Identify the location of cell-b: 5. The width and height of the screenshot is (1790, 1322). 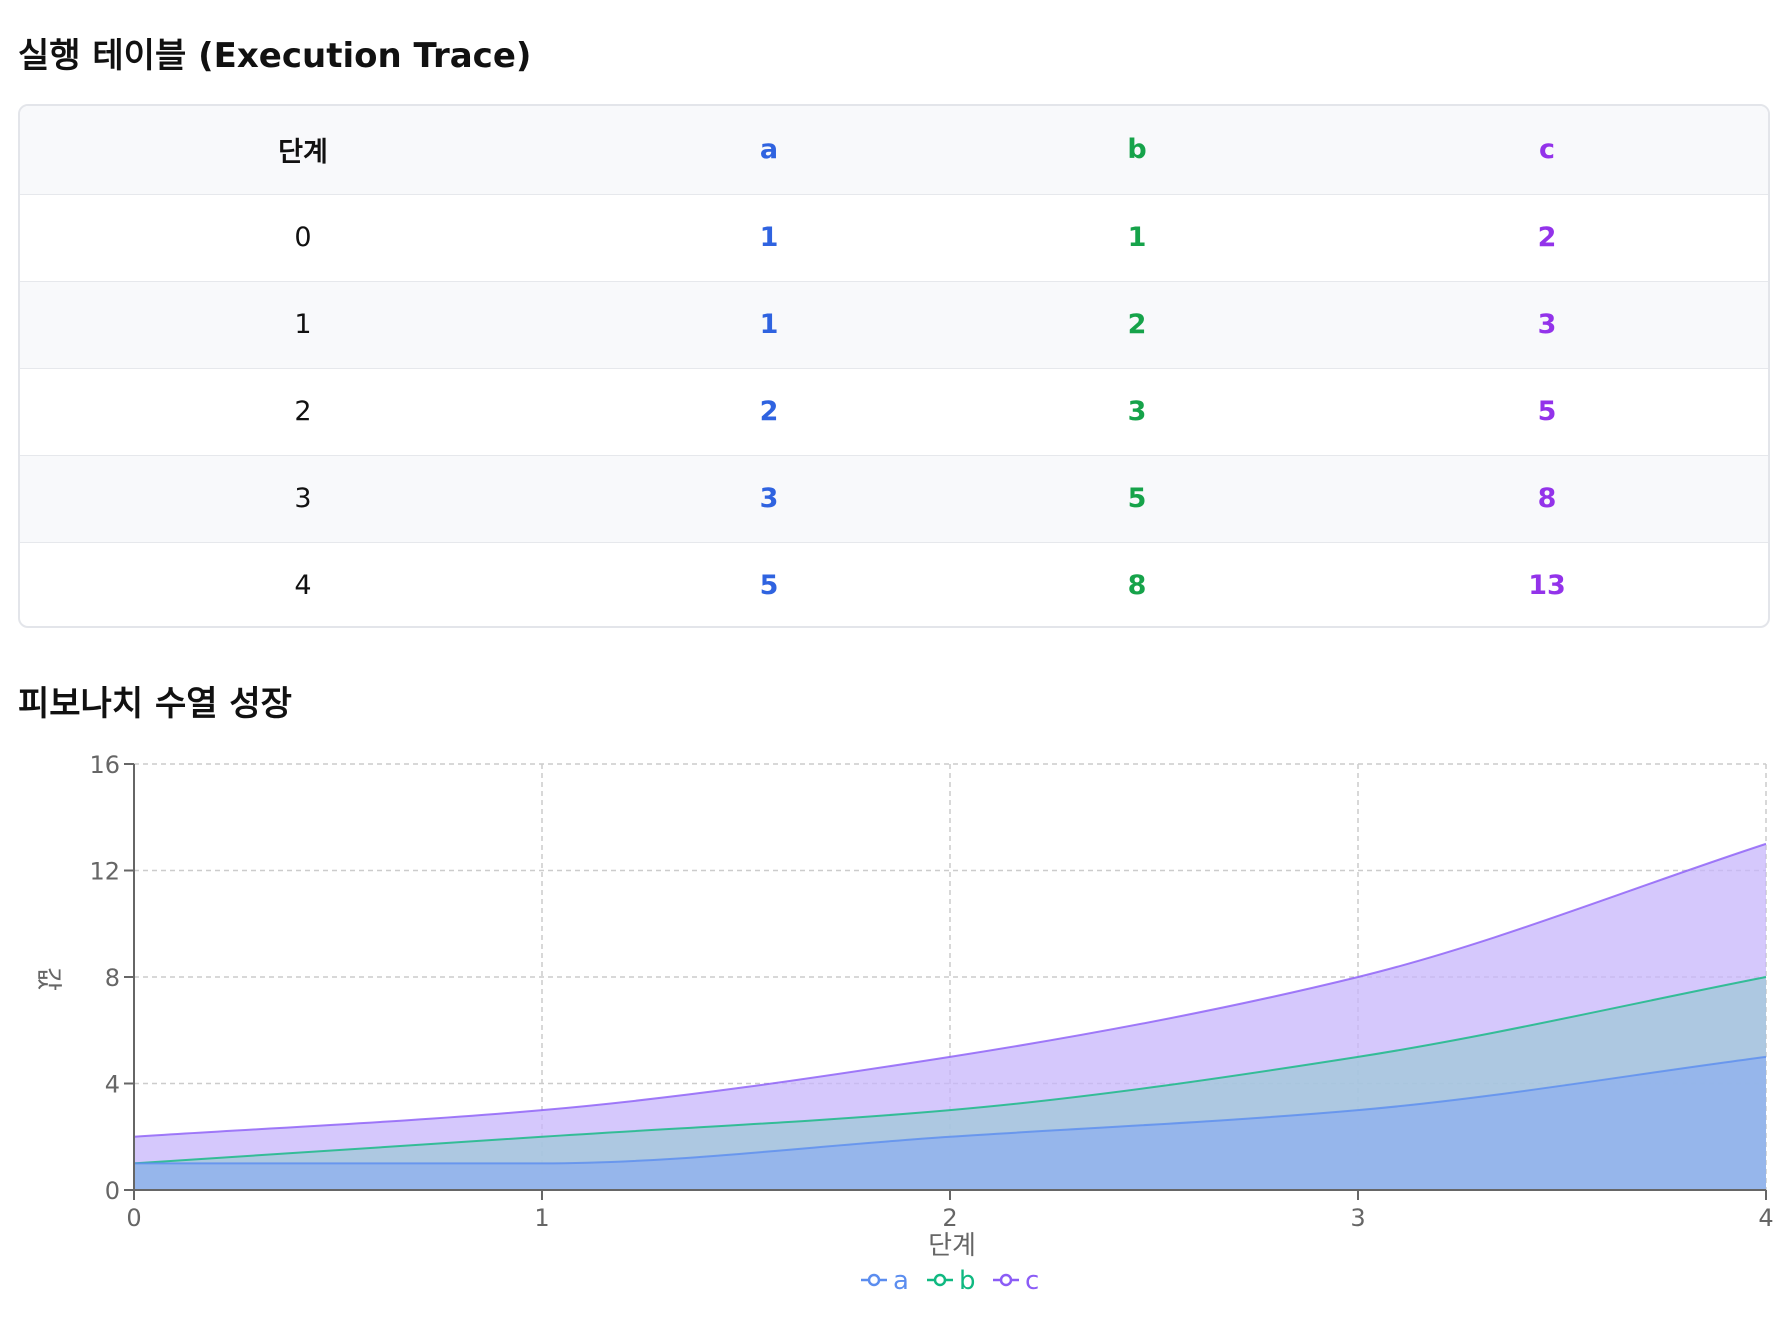
(1137, 498).